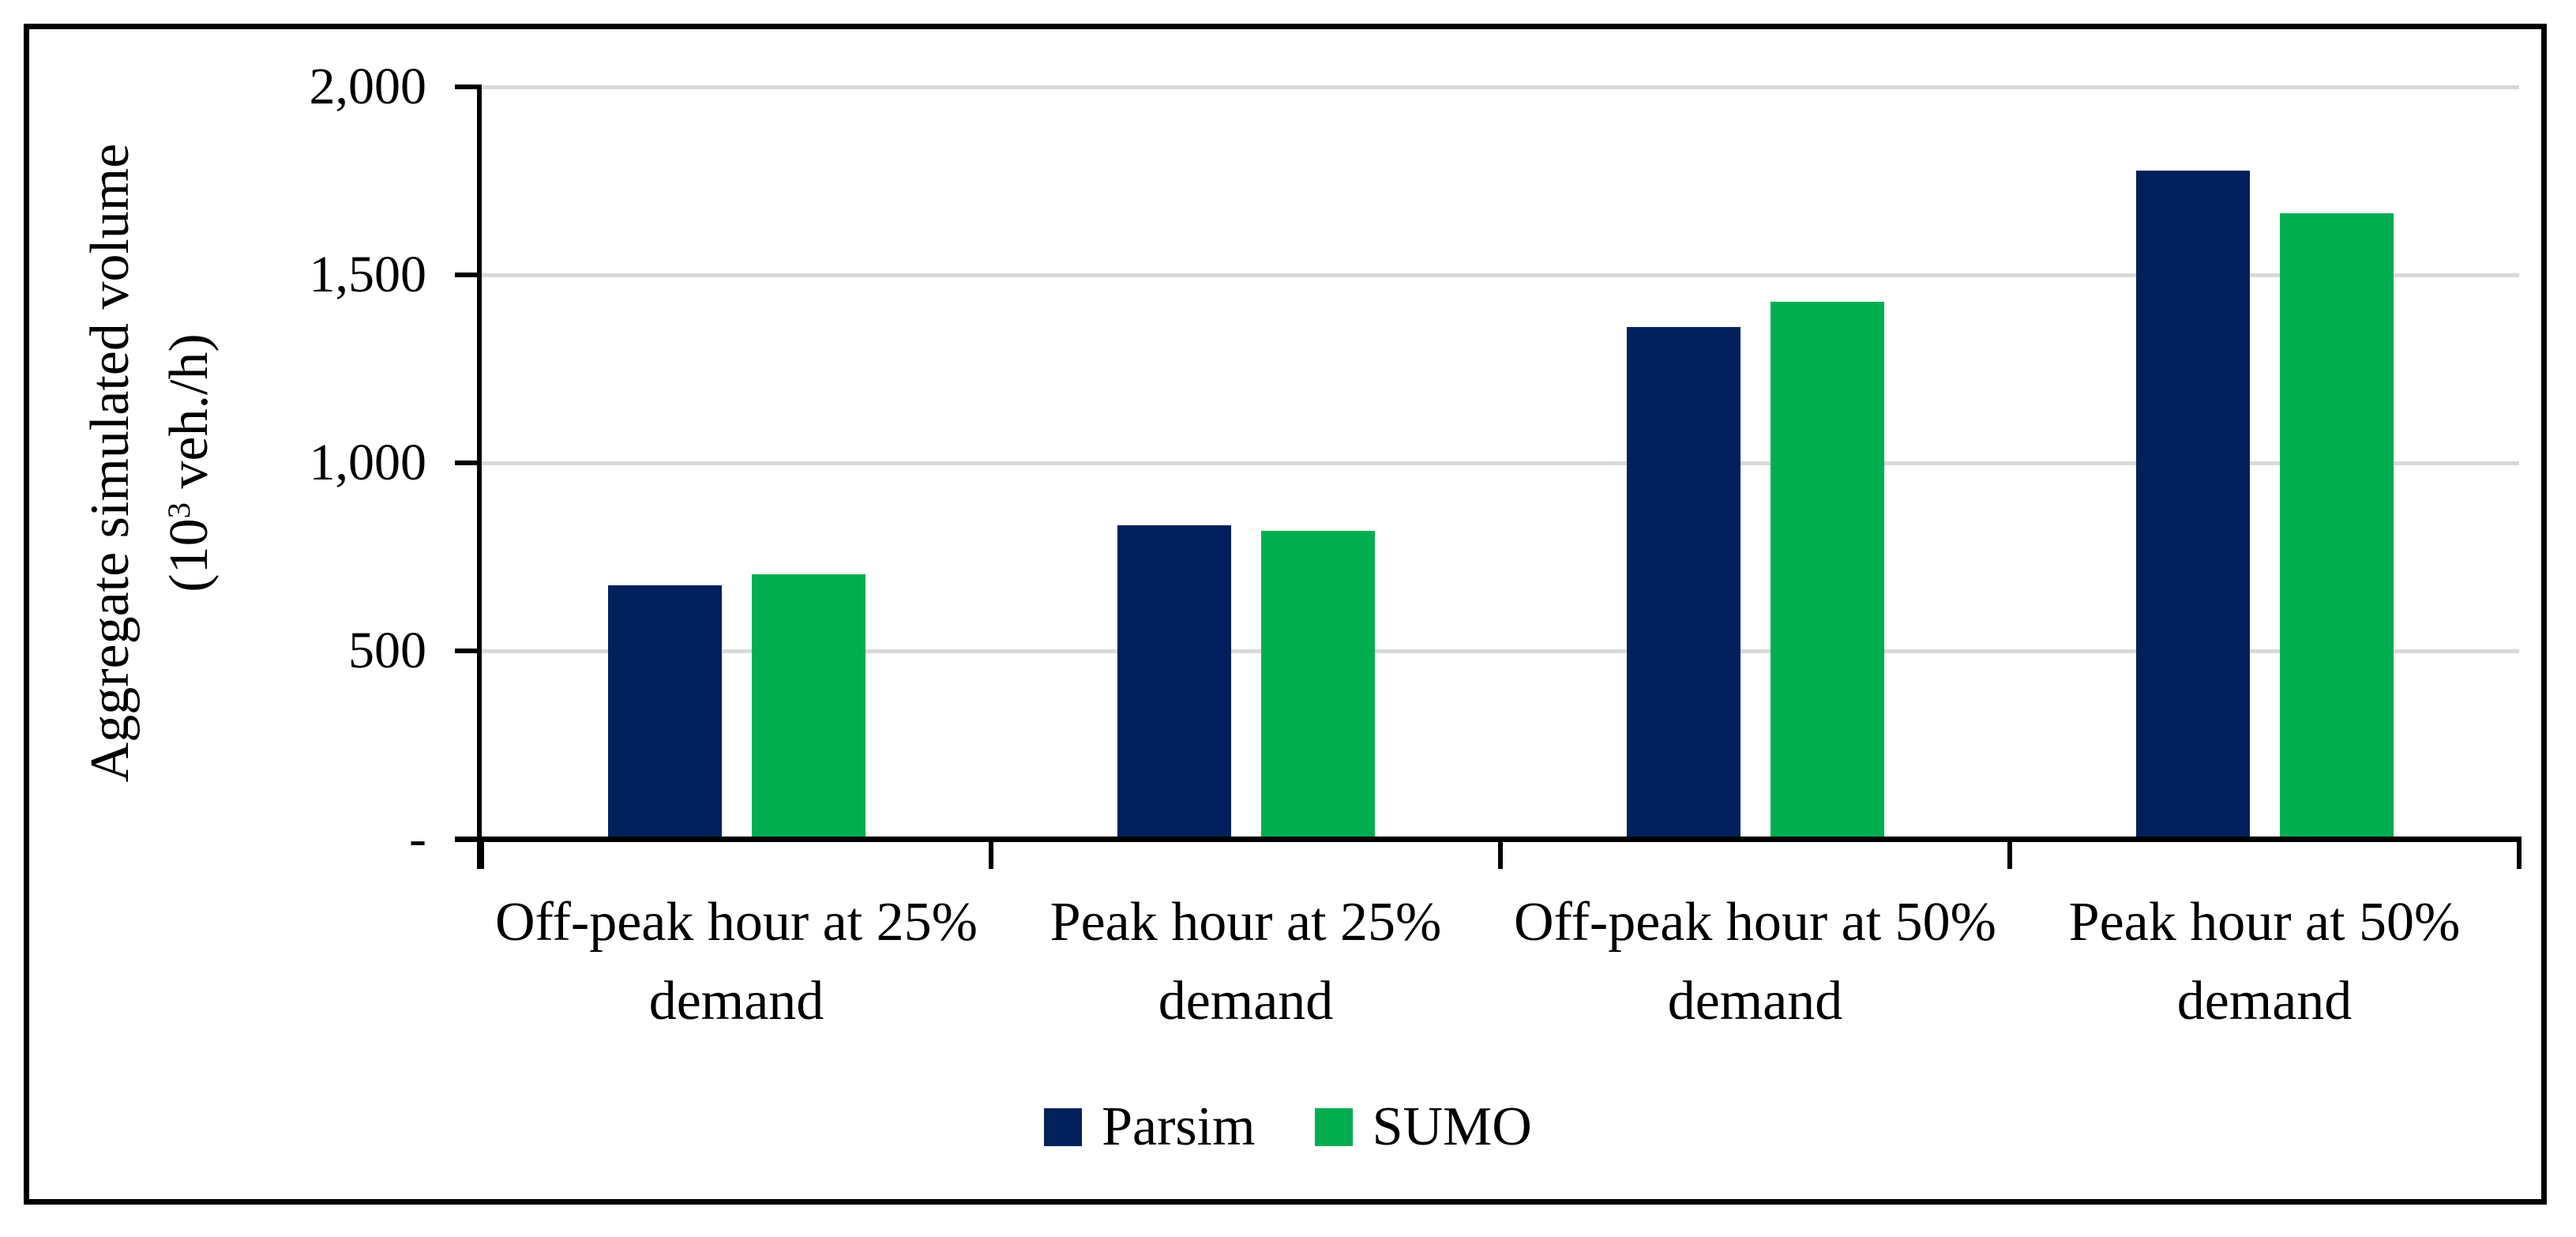 This screenshot has height=1237, width=2576. What do you see at coordinates (1755, 962) in the screenshot?
I see `x-category-label-2: Off-peak hour at 50% demand` at bounding box center [1755, 962].